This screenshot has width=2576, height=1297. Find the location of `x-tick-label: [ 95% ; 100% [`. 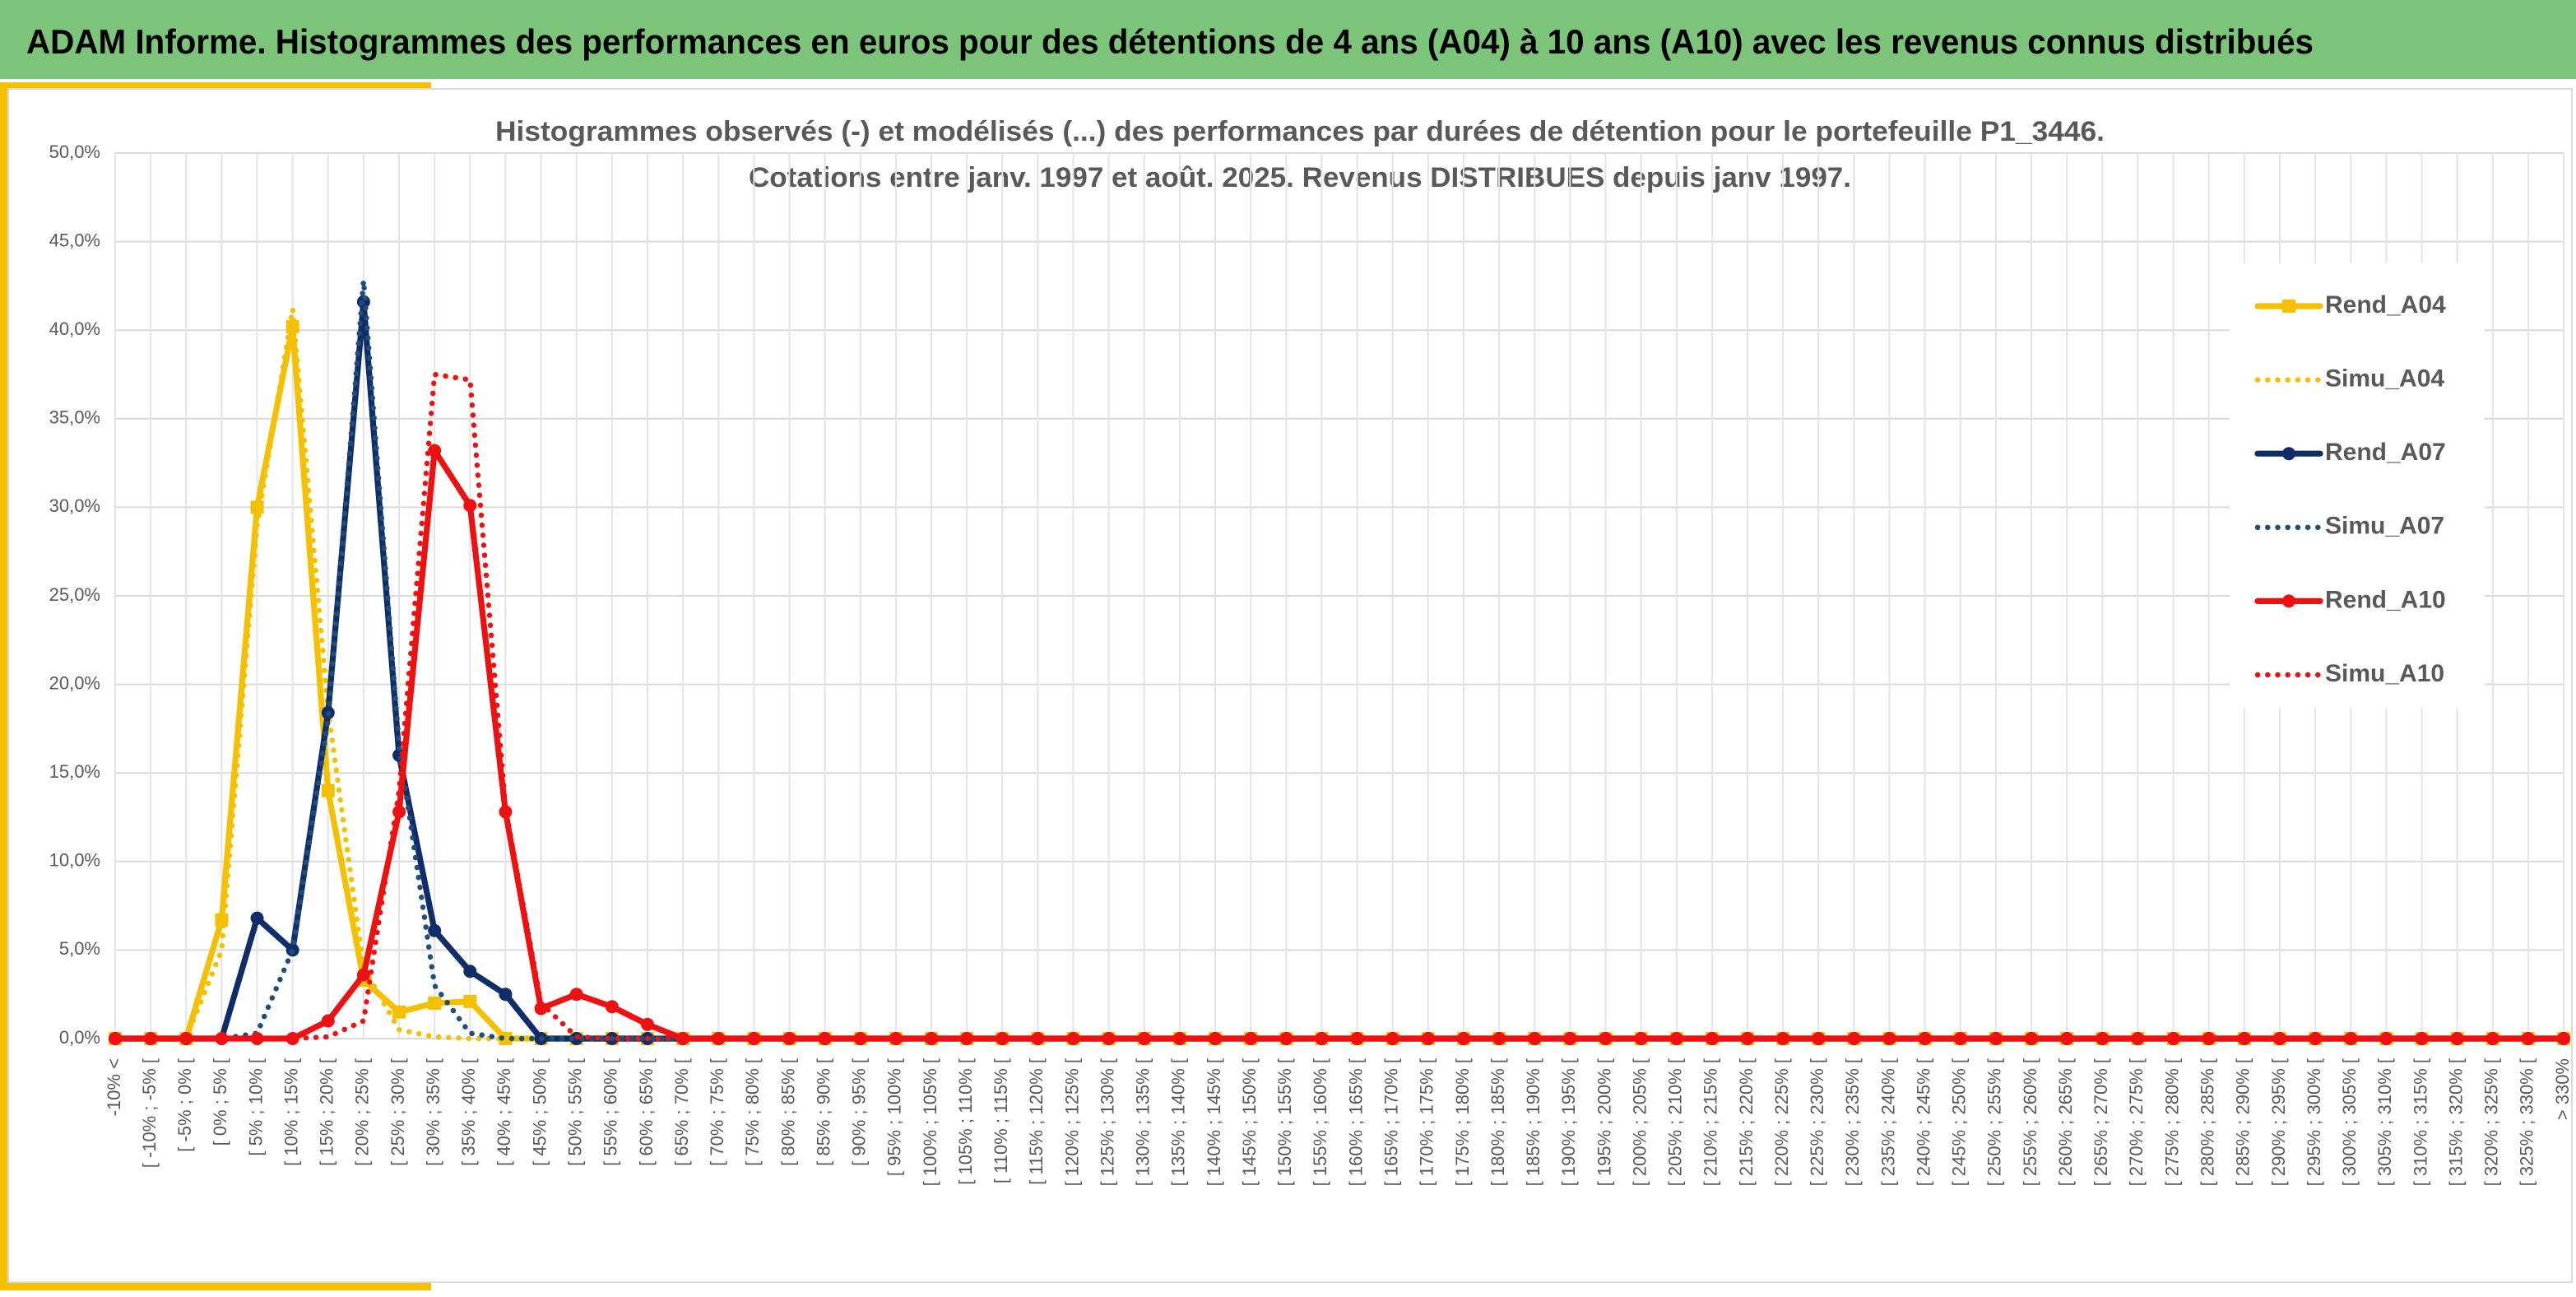

x-tick-label: [ 95% ; 100% [ is located at coordinates (895, 1117).